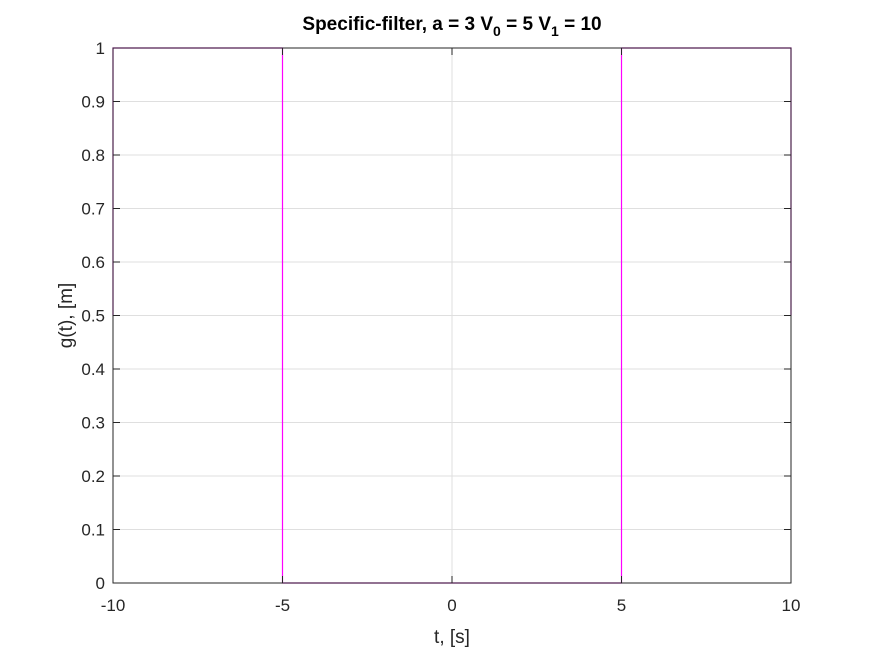 The width and height of the screenshot is (875, 656). I want to click on x-tick-label: 5, so click(621, 605).